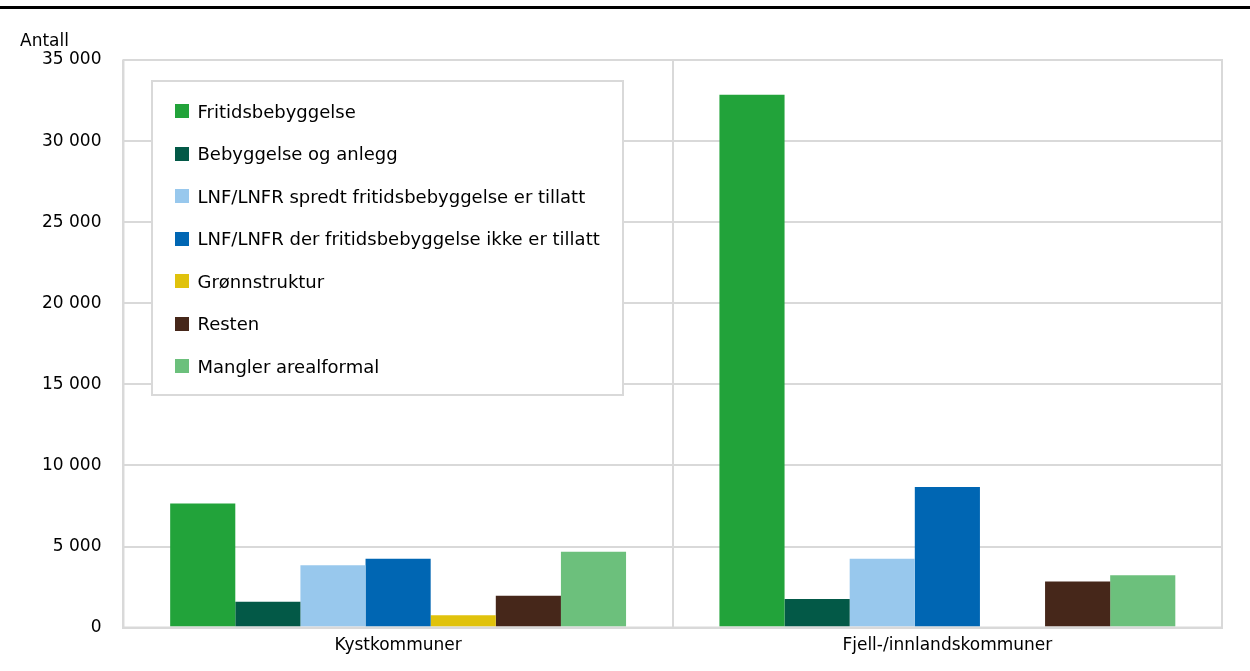 The height and width of the screenshot is (671, 1250). What do you see at coordinates (72, 139) in the screenshot?
I see `y-tick-label: 30 000` at bounding box center [72, 139].